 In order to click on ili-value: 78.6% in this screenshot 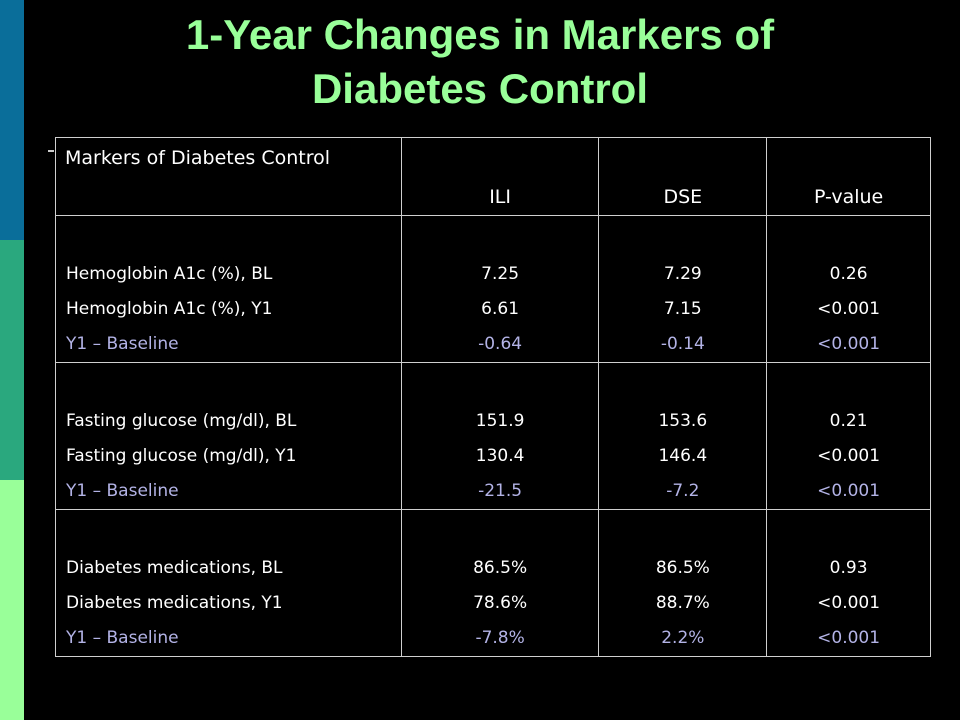, I will do `click(500, 603)`.